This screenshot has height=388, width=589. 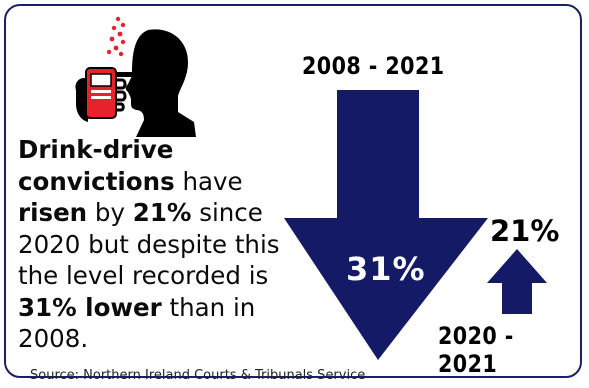 What do you see at coordinates (53, 212) in the screenshot?
I see `statement-risen: risen` at bounding box center [53, 212].